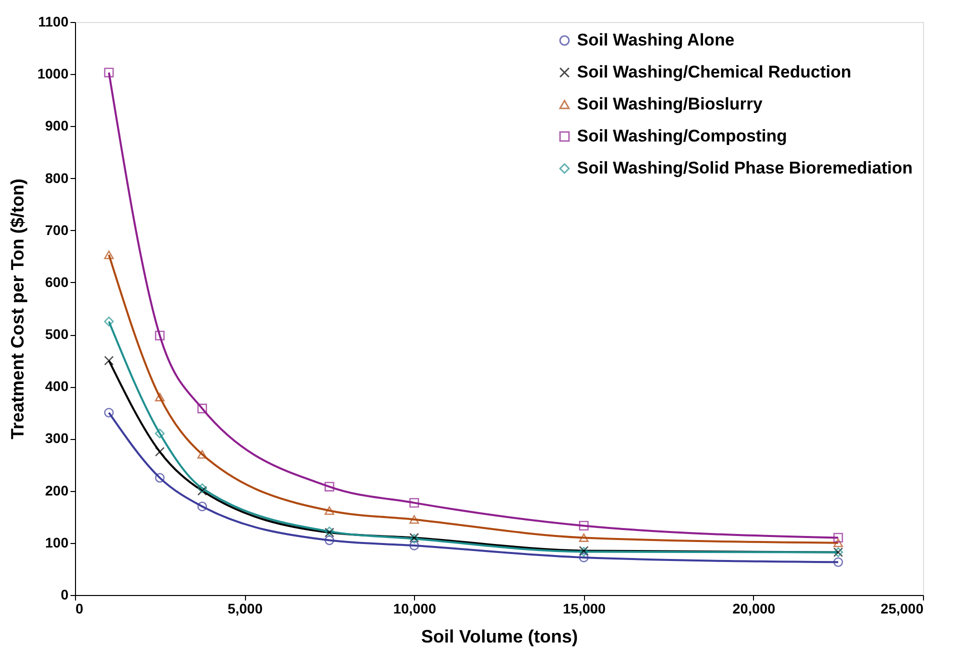  I want to click on y-tick-label: 100, so click(57, 542).